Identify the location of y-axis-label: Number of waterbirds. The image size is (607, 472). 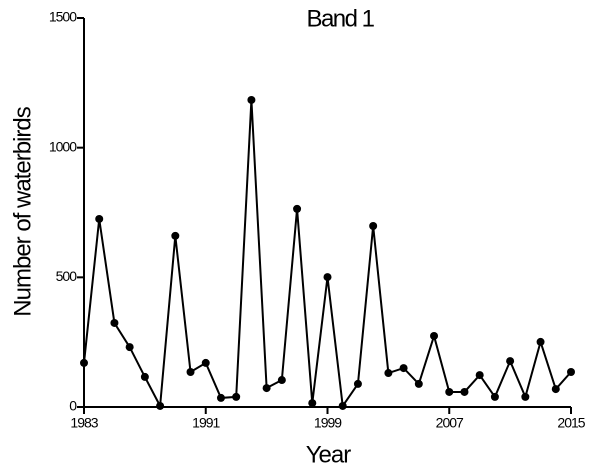
(22, 211).